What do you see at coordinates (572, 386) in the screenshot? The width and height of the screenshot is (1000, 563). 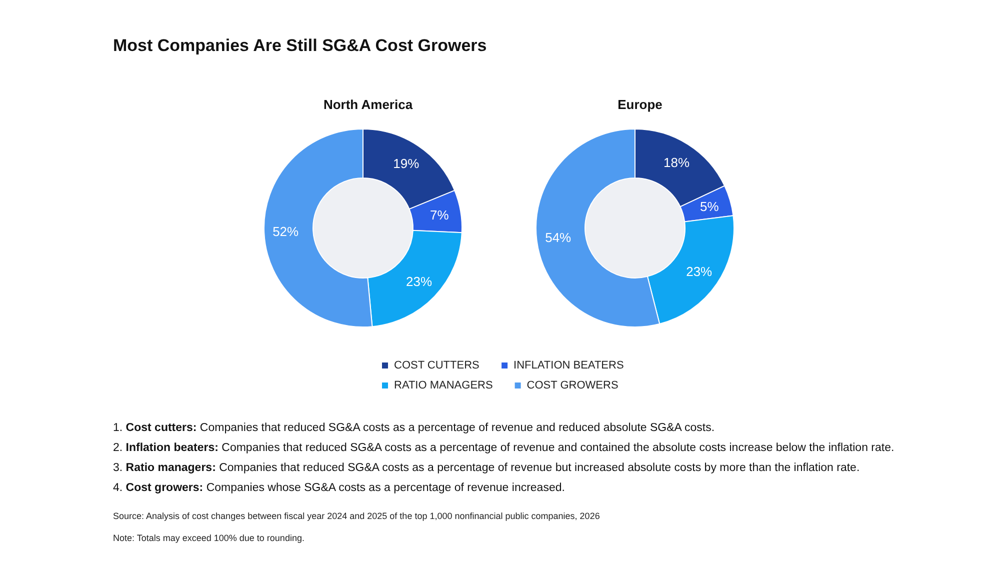 I see `legend-label: COST GROWERS` at bounding box center [572, 386].